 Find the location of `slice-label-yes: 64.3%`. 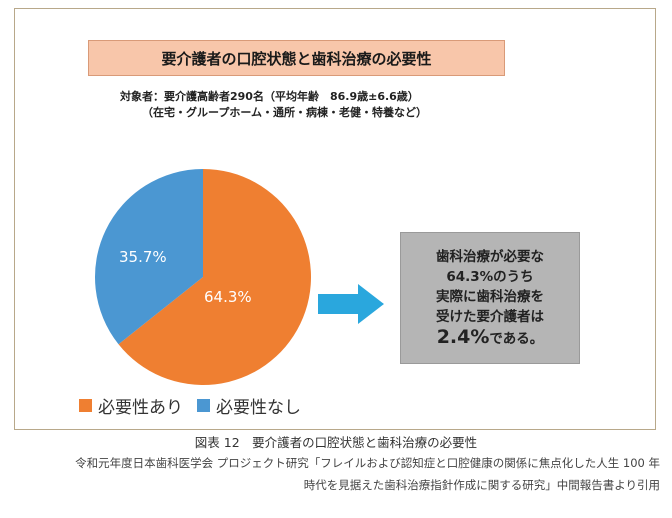

slice-label-yes: 64.3% is located at coordinates (228, 297).